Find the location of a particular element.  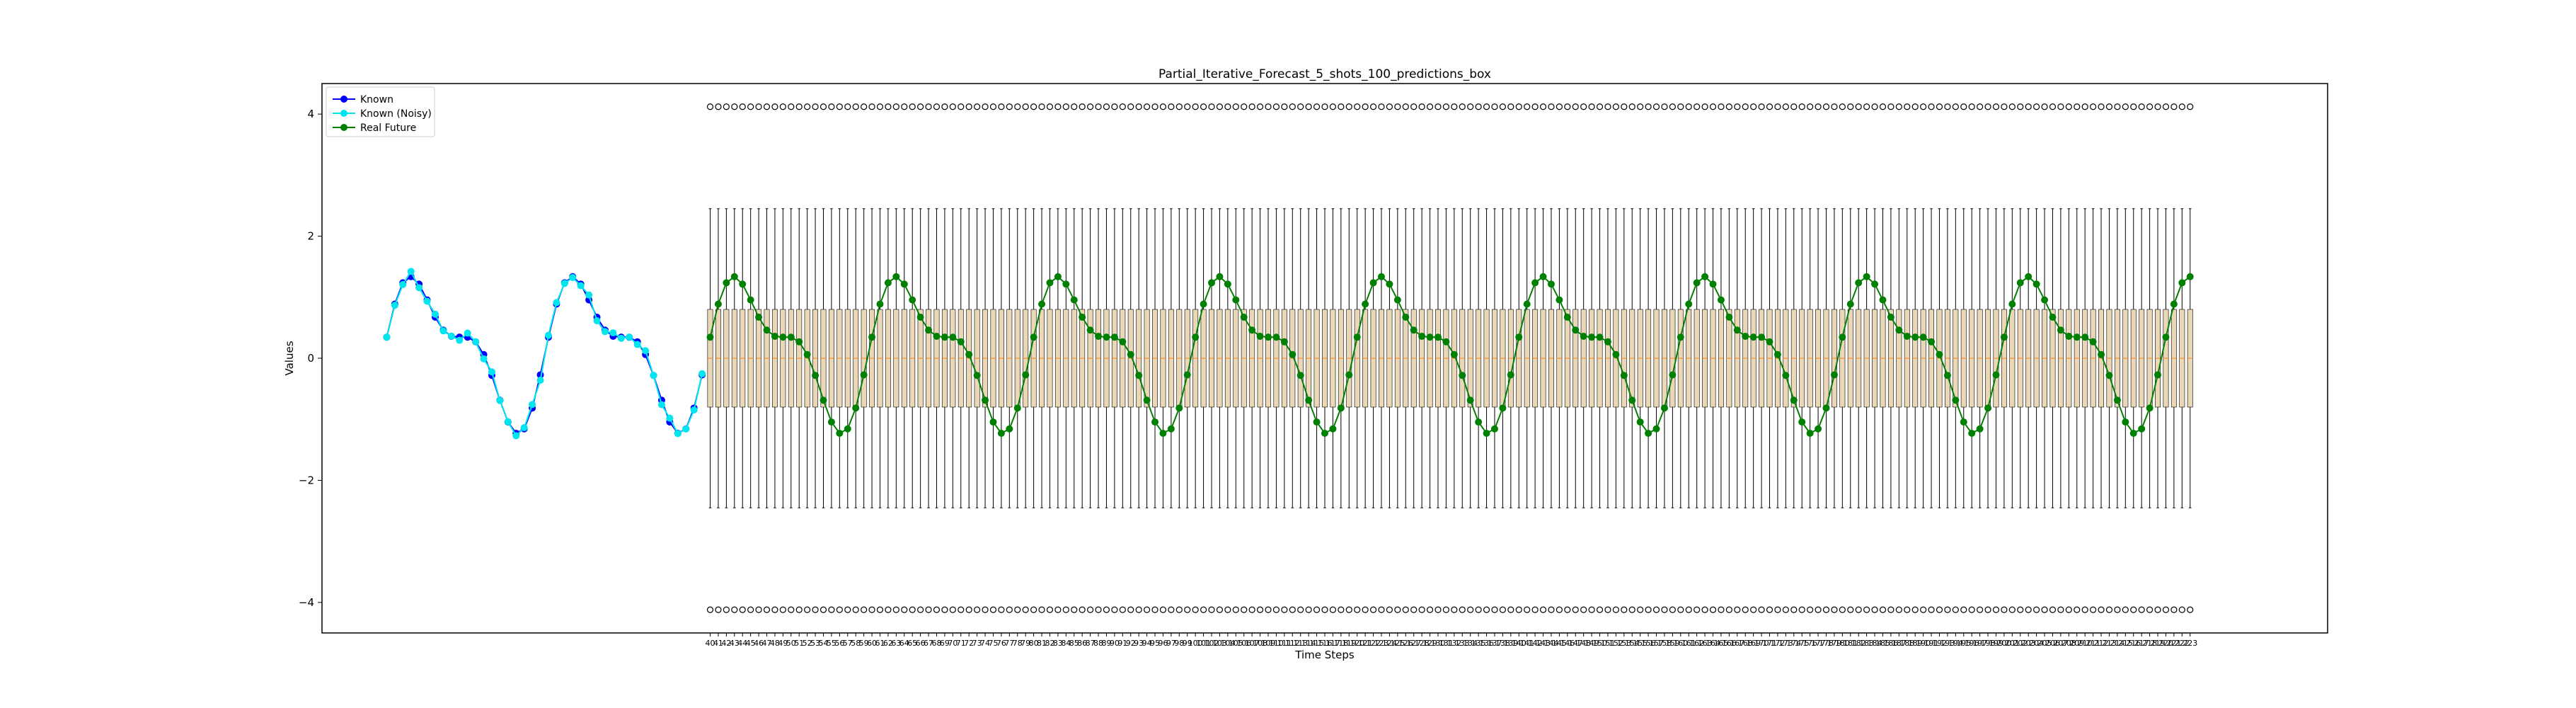

x-tick-label: 188 is located at coordinates (1907, 643).